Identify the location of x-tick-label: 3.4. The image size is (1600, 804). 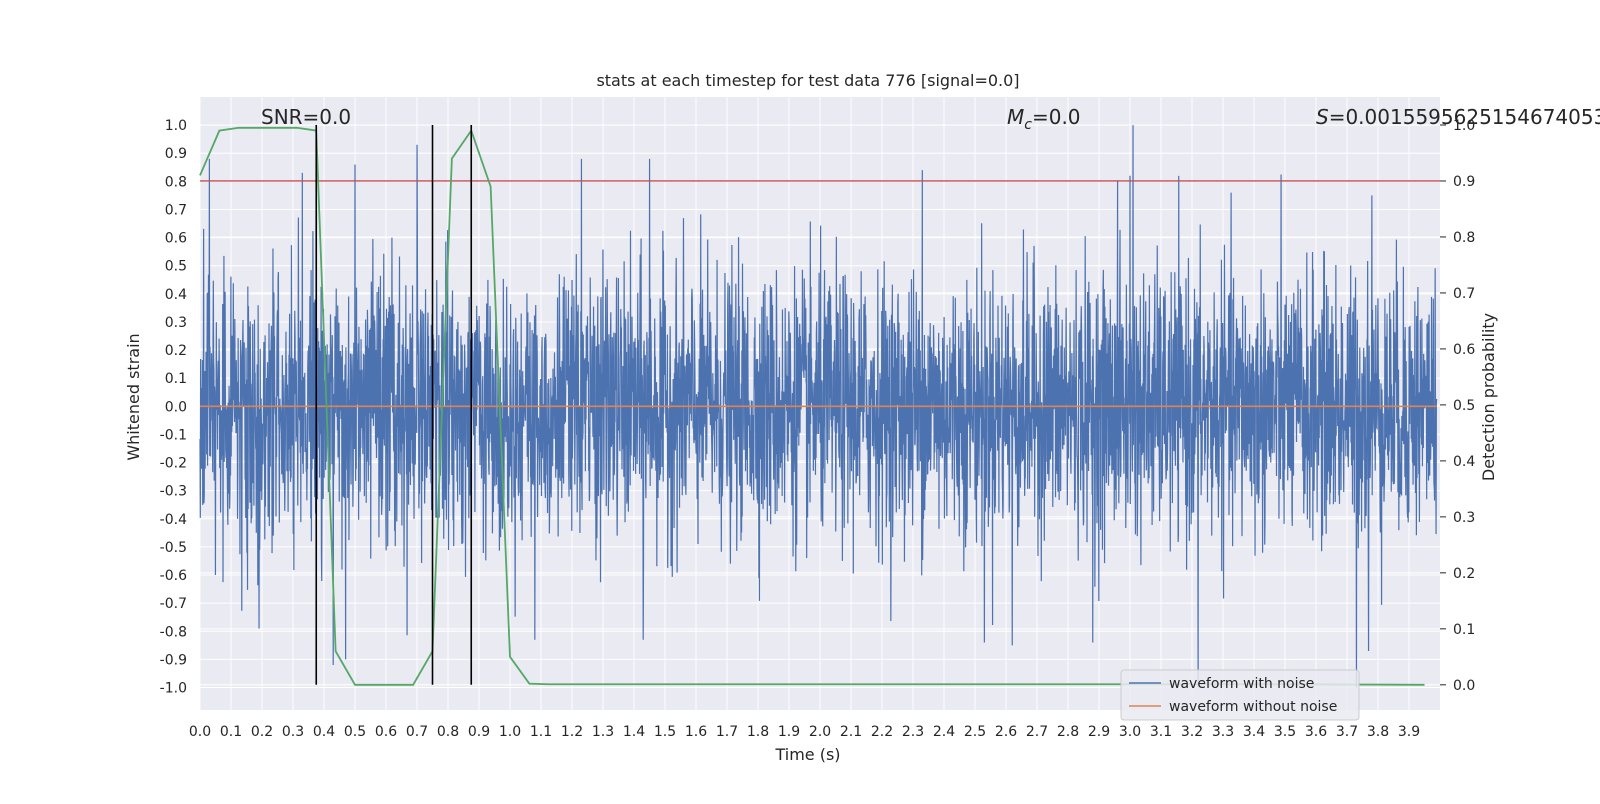
(1254, 732).